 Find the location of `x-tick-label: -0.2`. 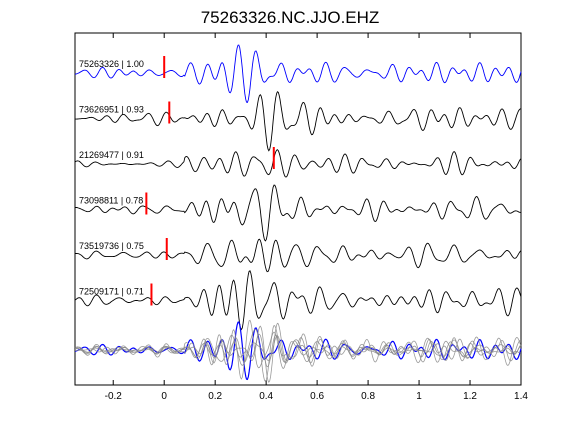

x-tick-label: -0.2 is located at coordinates (114, 396).